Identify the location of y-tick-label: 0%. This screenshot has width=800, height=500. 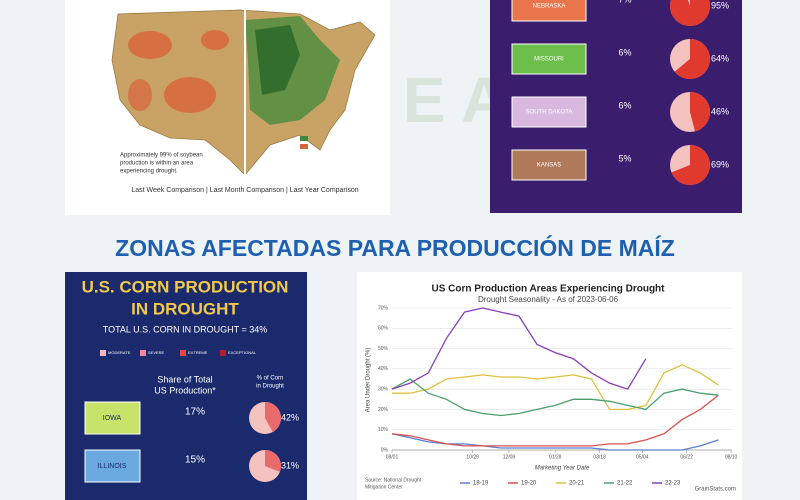
(385, 450).